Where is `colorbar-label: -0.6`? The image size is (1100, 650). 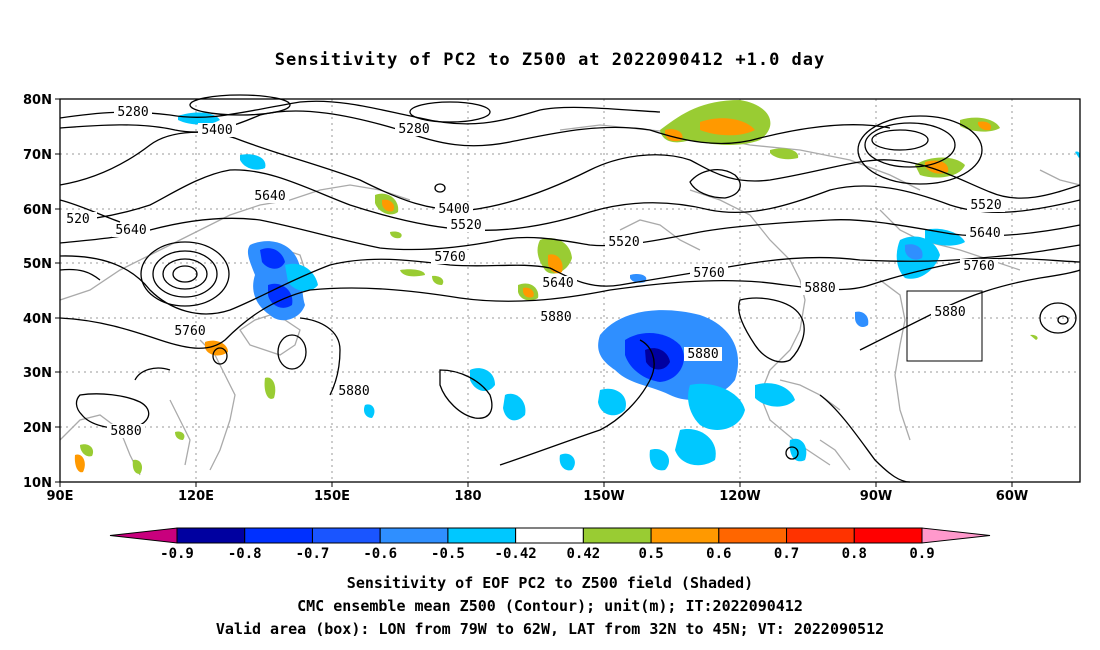 colorbar-label: -0.6 is located at coordinates (380, 554).